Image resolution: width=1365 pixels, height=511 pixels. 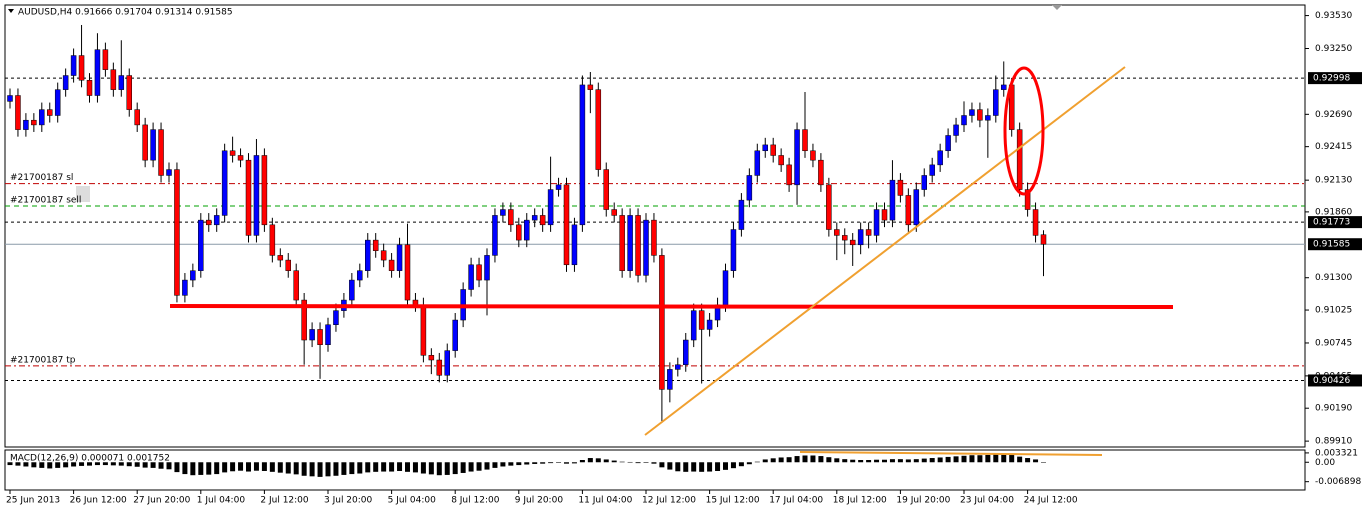 What do you see at coordinates (43, 360) in the screenshot?
I see `order-label: #21700187 tp` at bounding box center [43, 360].